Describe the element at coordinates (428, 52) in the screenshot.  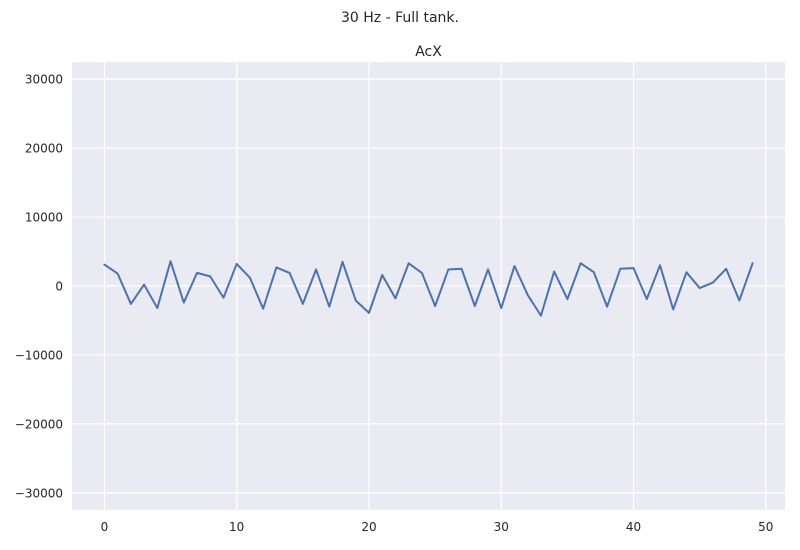
I see `axes-title: AcX` at that location.